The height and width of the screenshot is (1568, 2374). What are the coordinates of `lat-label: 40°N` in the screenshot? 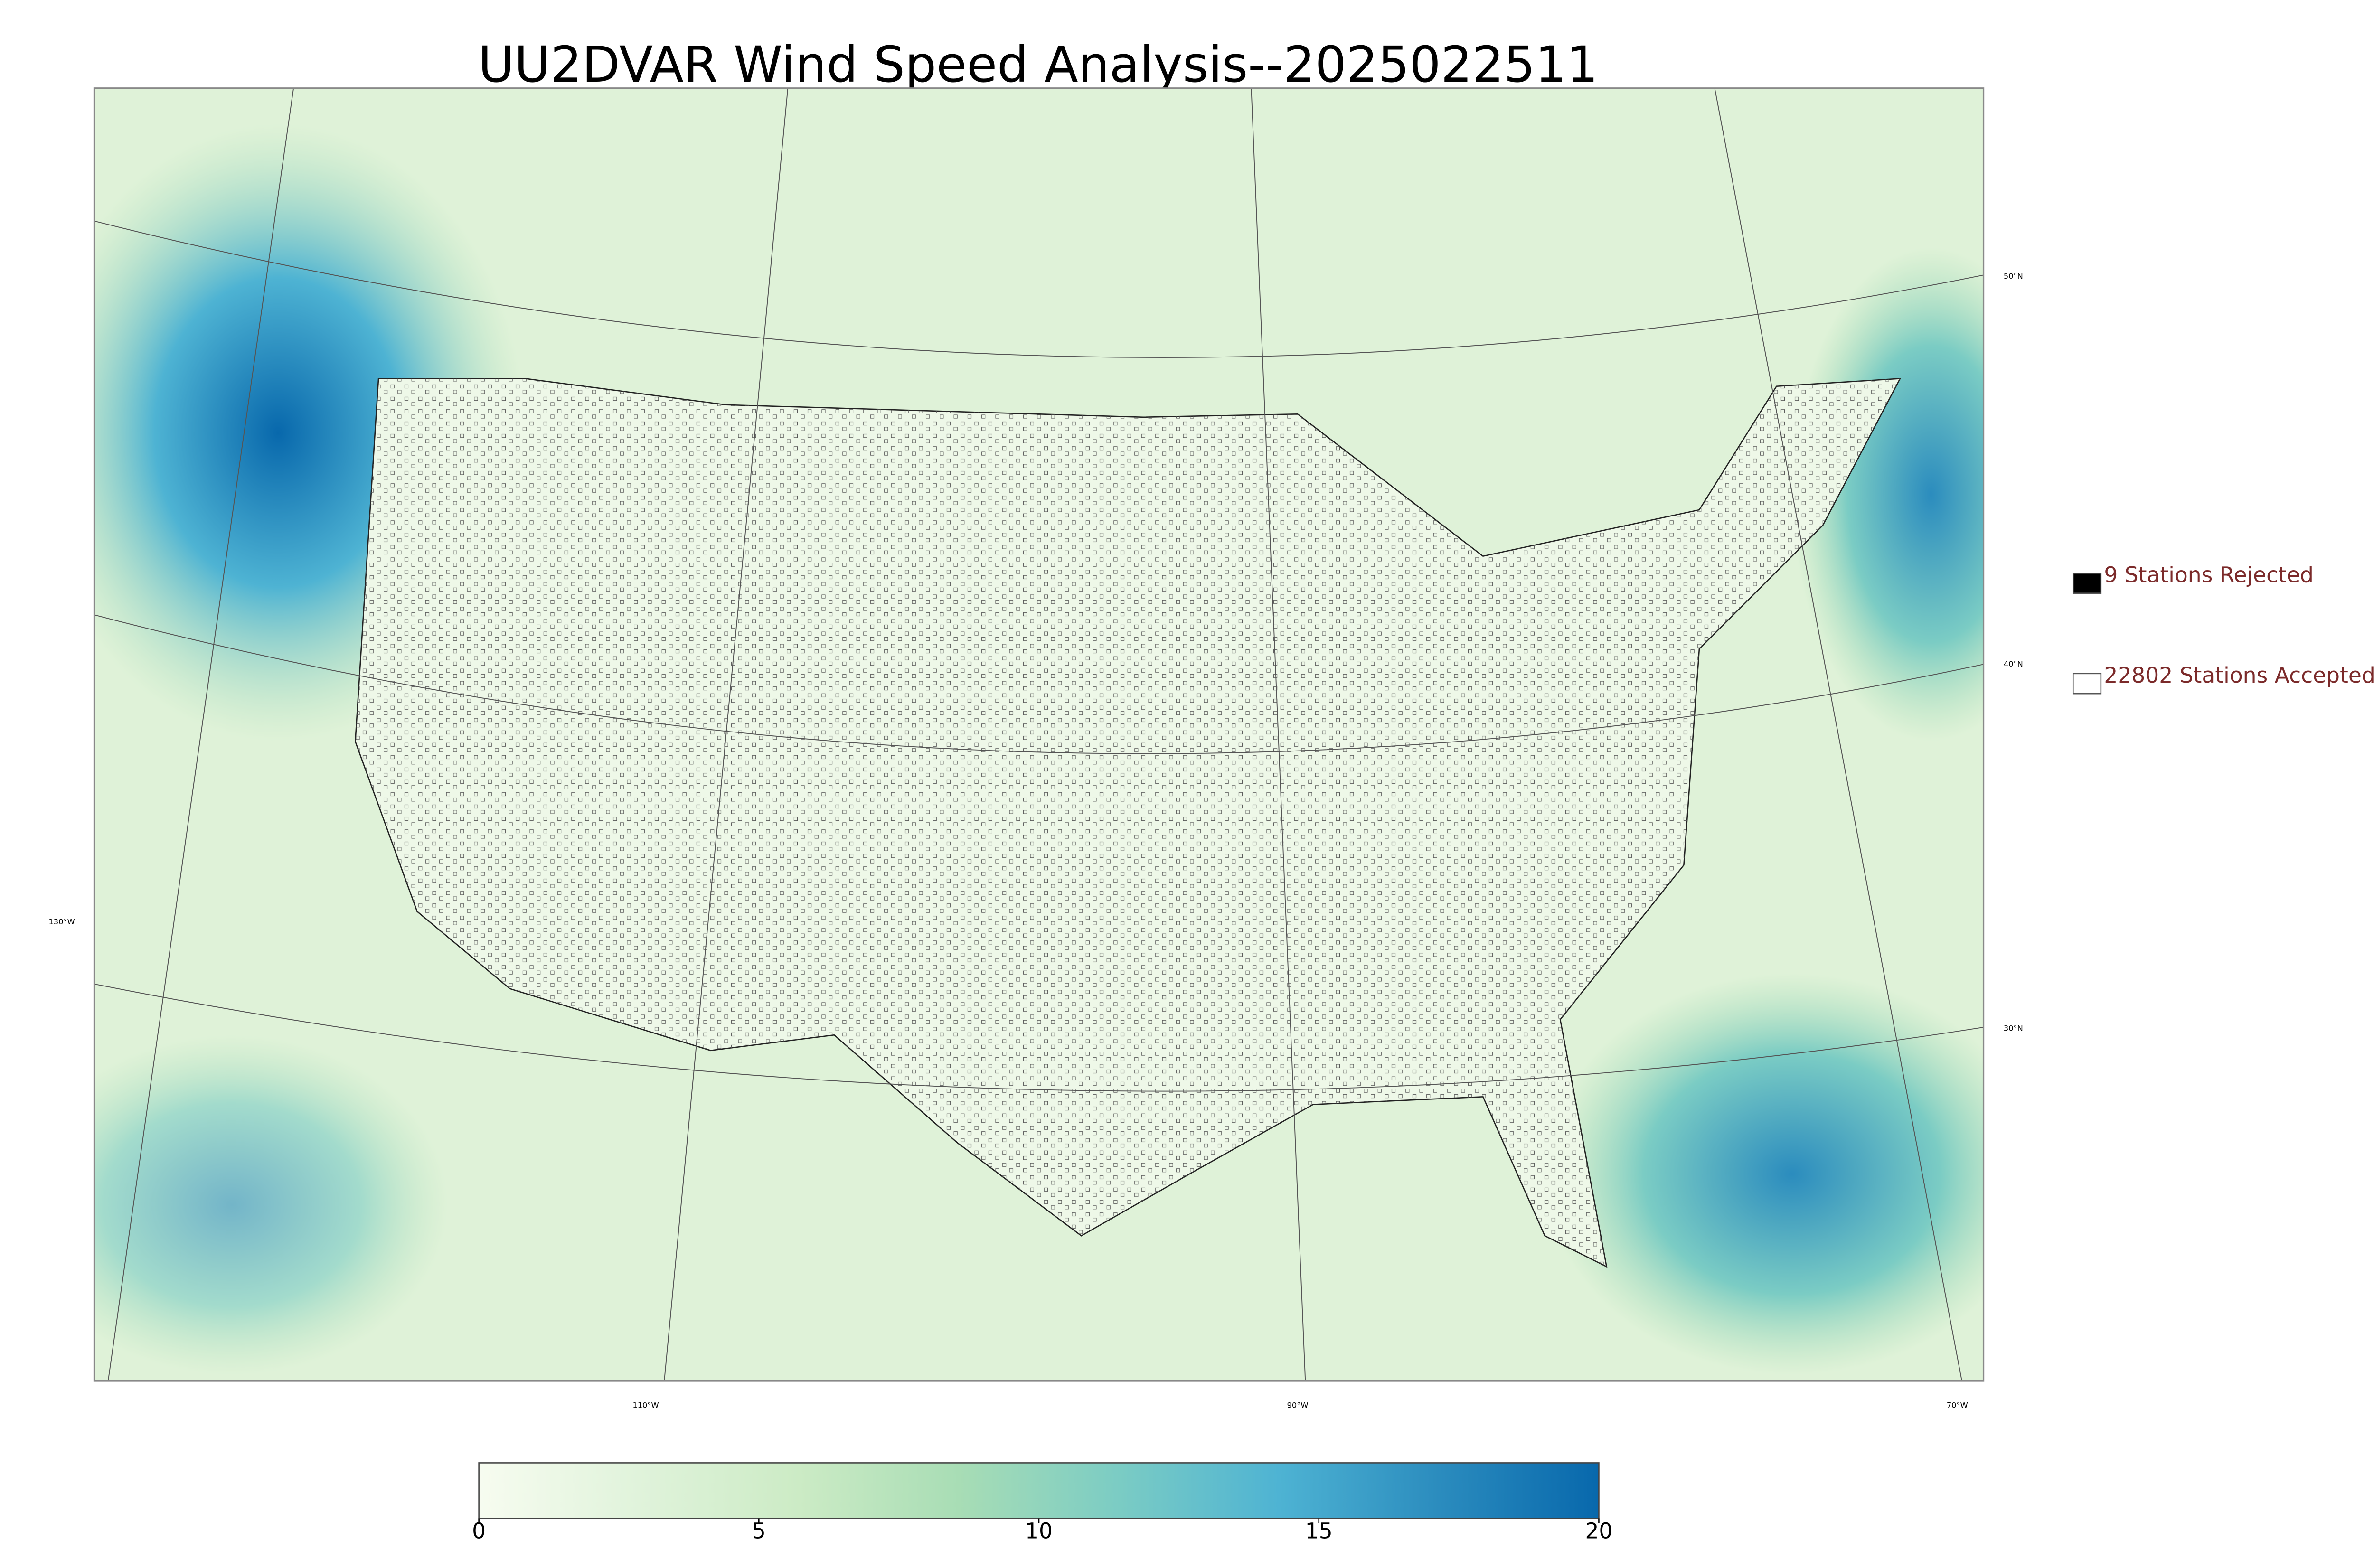 It's located at (2013, 663).